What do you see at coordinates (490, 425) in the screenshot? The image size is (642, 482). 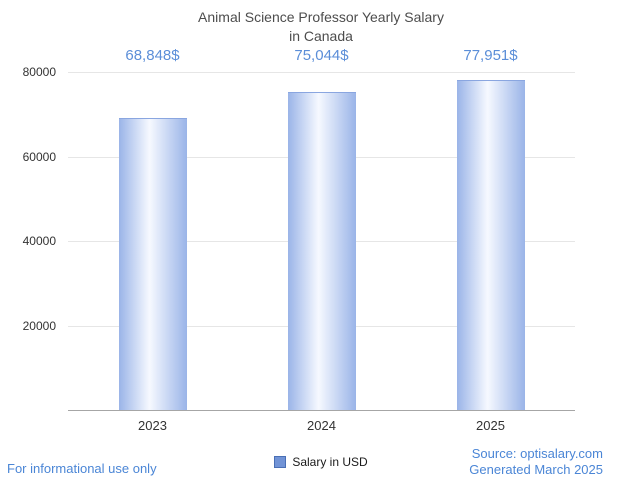 I see `x-tick-label: 2025` at bounding box center [490, 425].